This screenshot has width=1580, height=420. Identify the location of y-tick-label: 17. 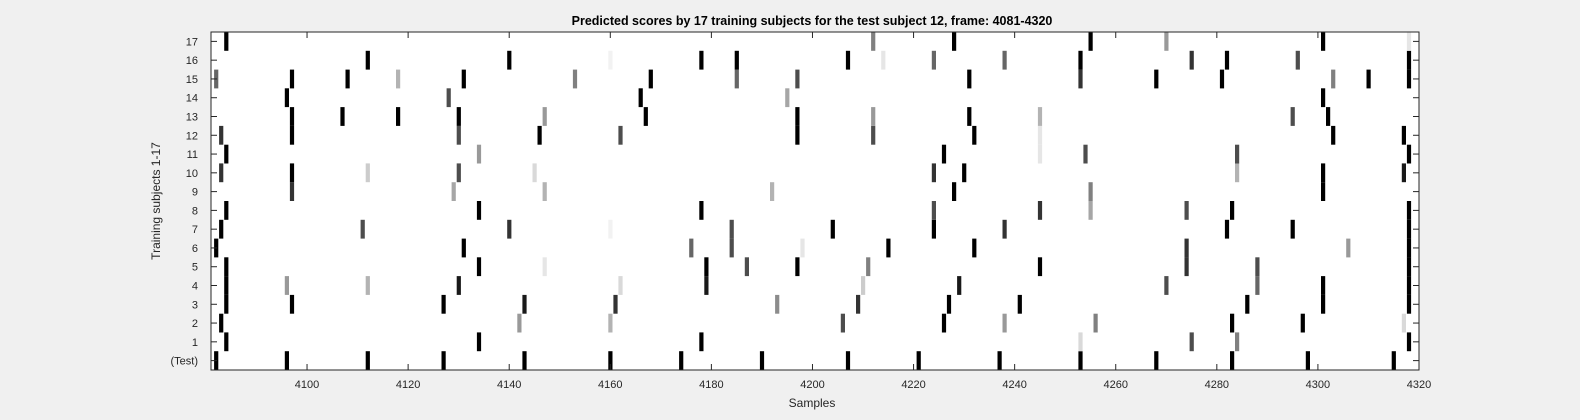
(192, 42).